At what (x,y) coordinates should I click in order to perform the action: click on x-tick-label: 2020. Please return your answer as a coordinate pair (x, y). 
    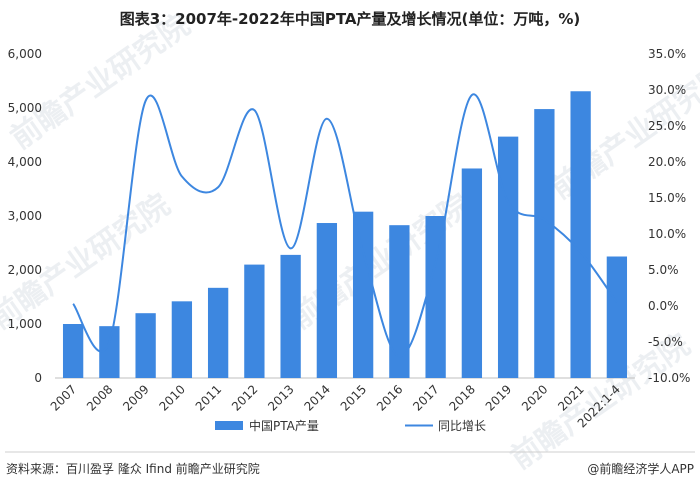
    Looking at the image, I should click on (534, 397).